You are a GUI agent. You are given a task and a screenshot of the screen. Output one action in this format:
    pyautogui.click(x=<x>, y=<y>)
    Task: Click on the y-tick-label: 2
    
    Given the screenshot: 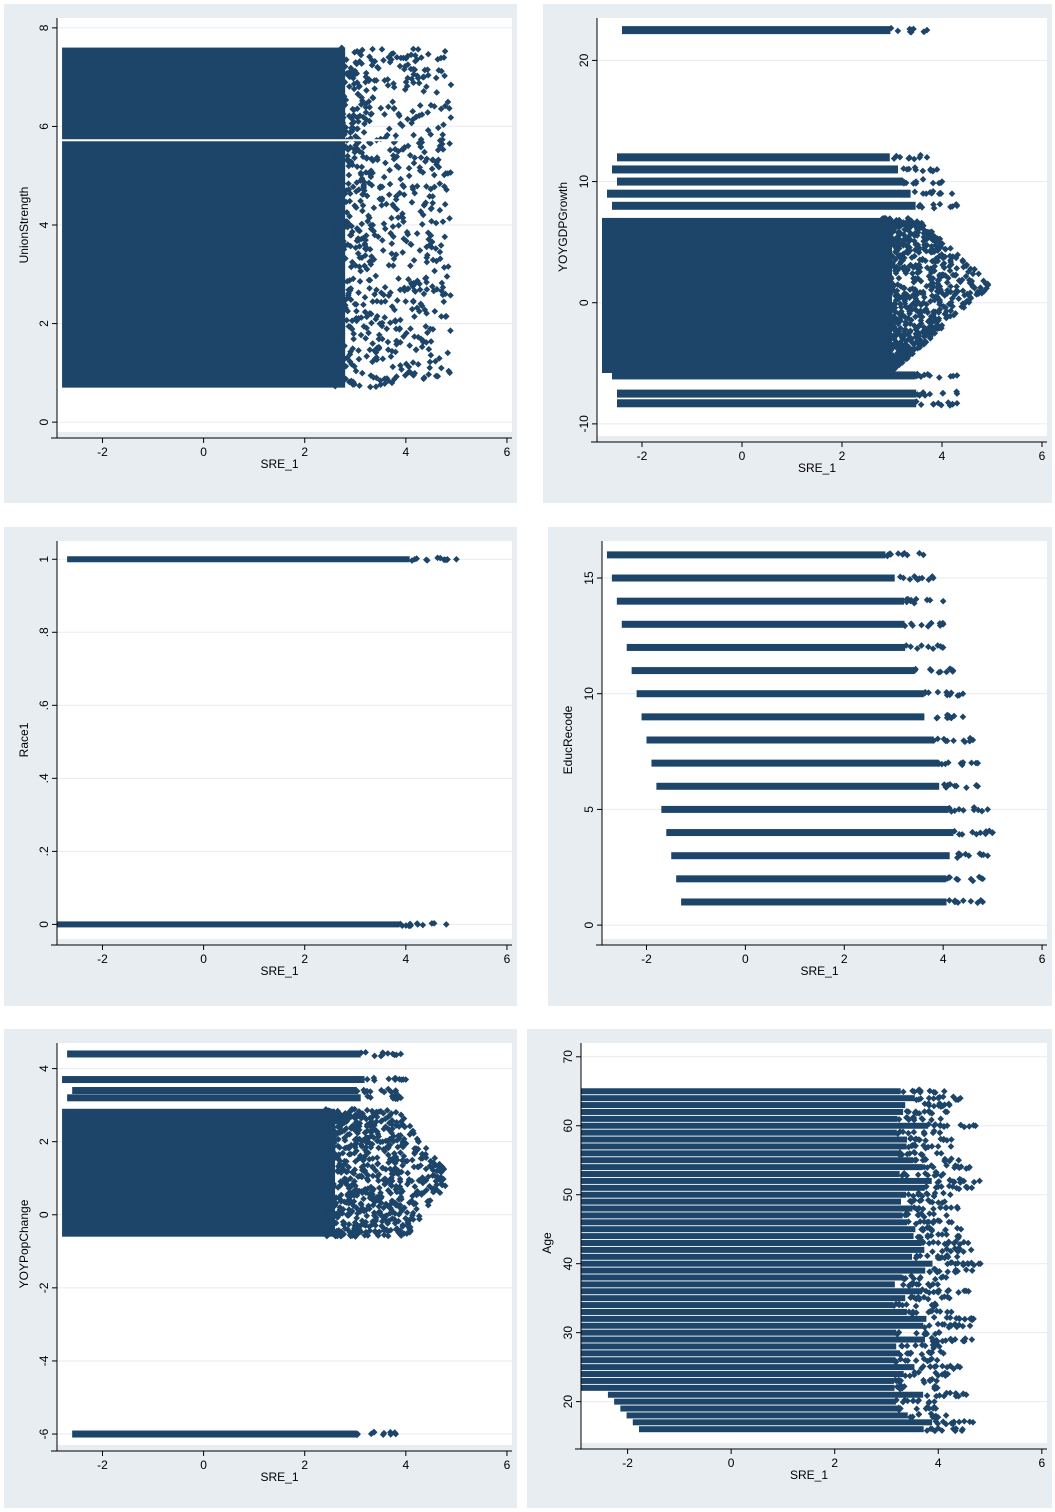 What is the action you would take?
    pyautogui.click(x=44, y=323)
    